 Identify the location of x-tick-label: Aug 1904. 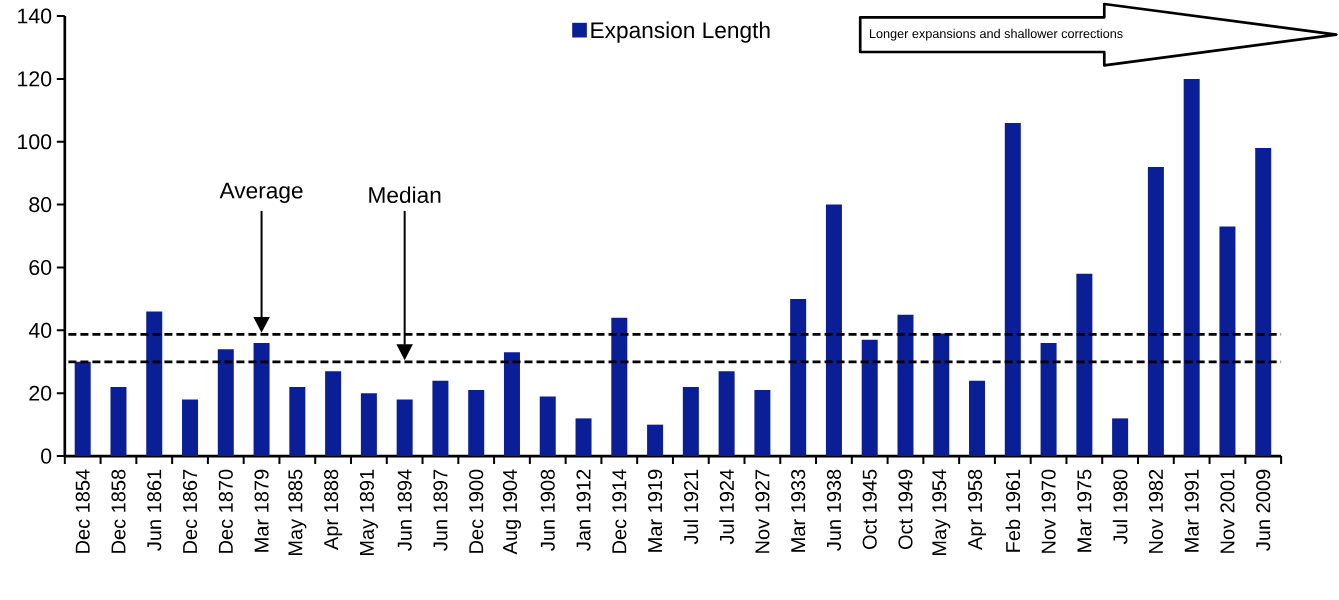
(512, 512).